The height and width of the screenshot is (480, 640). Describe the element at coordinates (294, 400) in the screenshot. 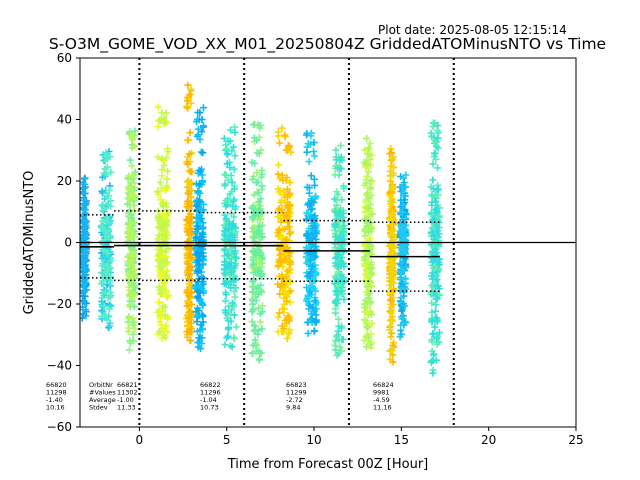

I see `orbit-stat-value: -2.72` at that location.